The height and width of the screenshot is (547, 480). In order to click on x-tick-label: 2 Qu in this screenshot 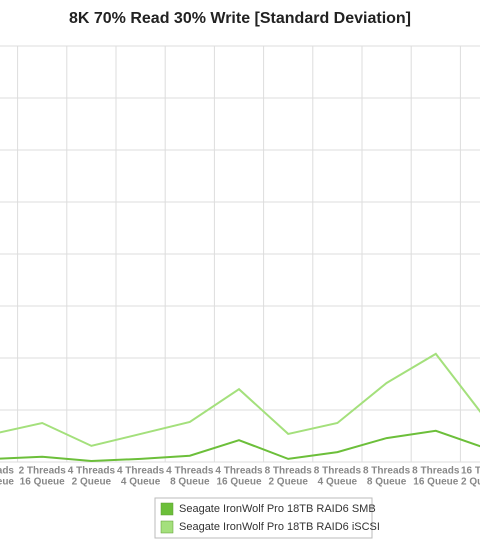, I will do `click(470, 482)`.